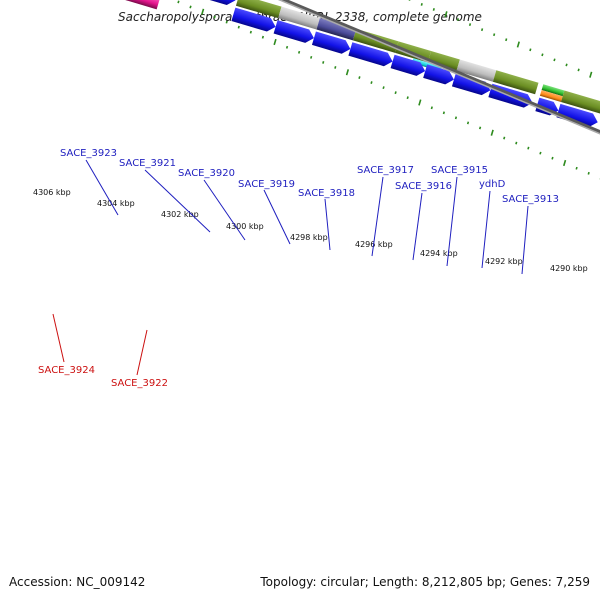 Image resolution: width=600 pixels, height=600 pixels. Describe the element at coordinates (504, 261) in the screenshot. I see `tick-label: 4292 kbp` at that location.